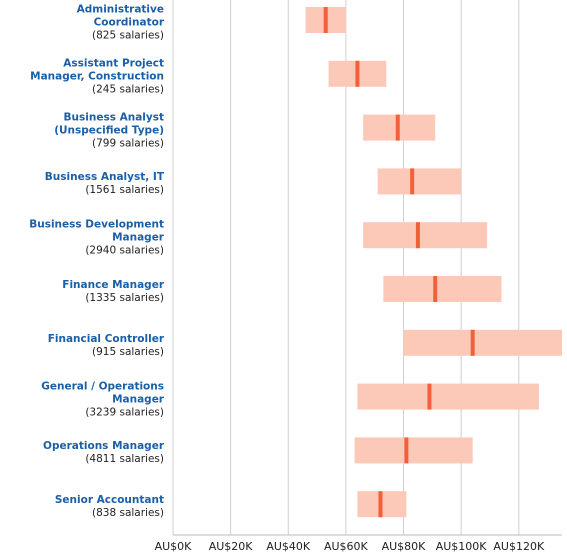  Describe the element at coordinates (231, 546) in the screenshot. I see `x-tick-label: AU$20K` at that location.